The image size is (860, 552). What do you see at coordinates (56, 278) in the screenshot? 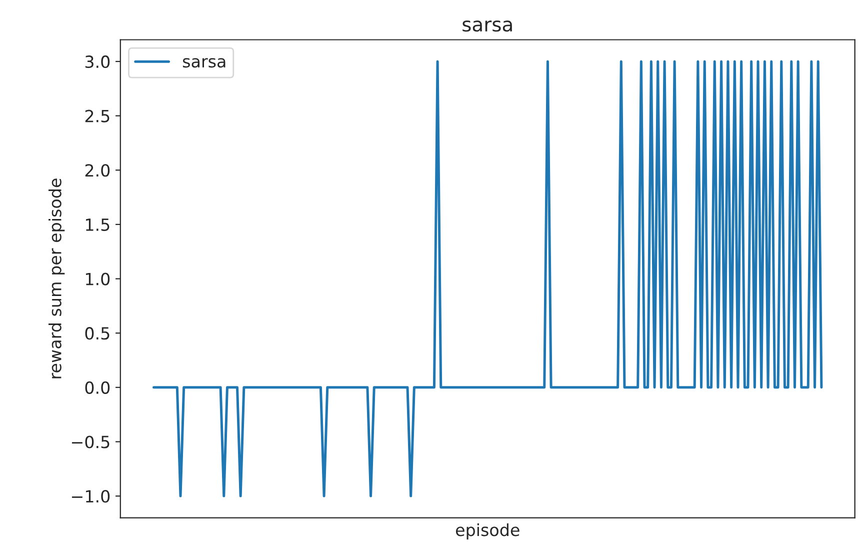
I see `y-axis-title: reward sum per episode` at bounding box center [56, 278].